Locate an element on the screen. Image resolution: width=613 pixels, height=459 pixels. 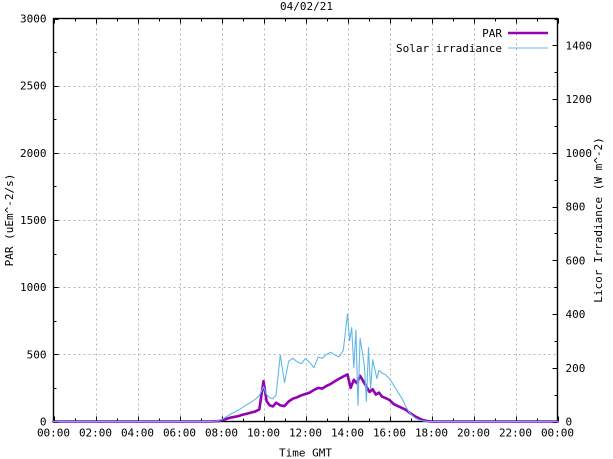
series-line-par is located at coordinates (305, 398).